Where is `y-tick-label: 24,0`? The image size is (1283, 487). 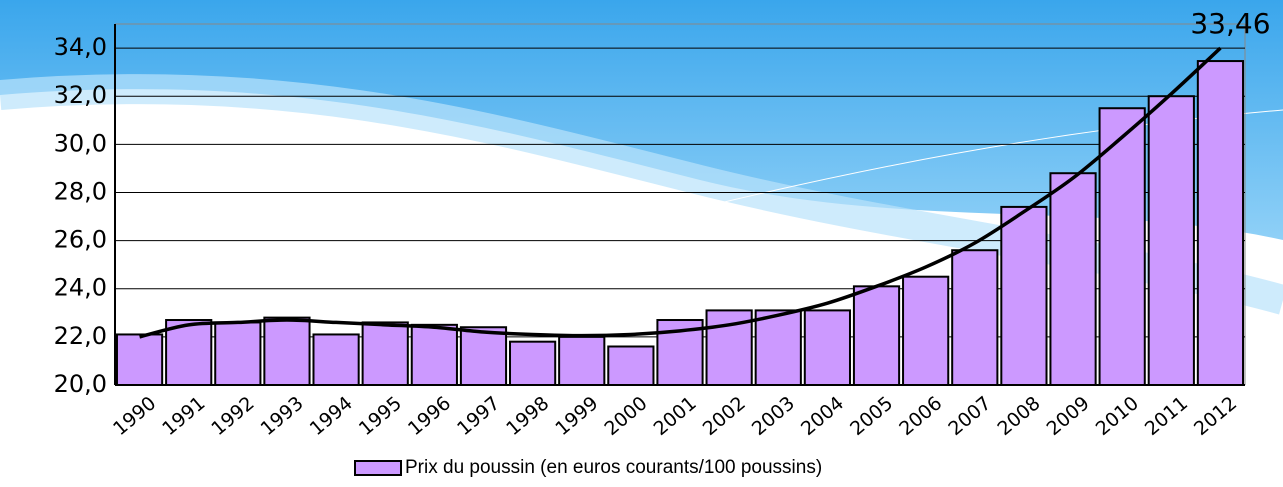
y-tick-label: 24,0 is located at coordinates (80, 288).